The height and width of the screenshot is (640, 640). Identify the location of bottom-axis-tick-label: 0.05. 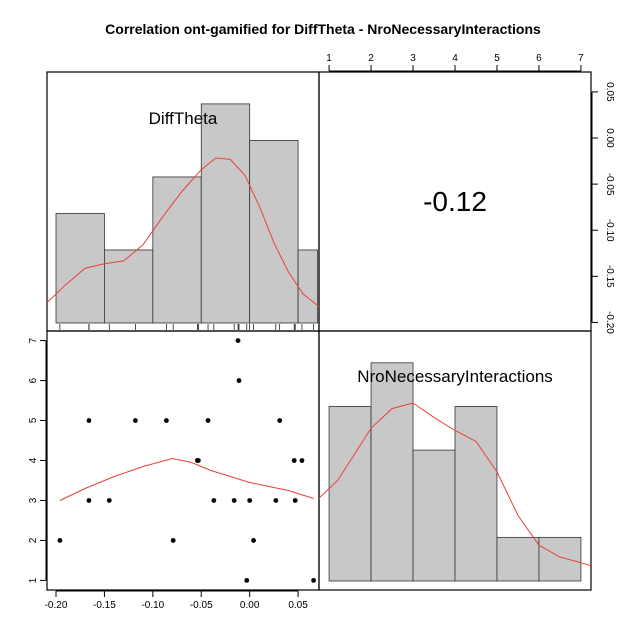
(298, 605).